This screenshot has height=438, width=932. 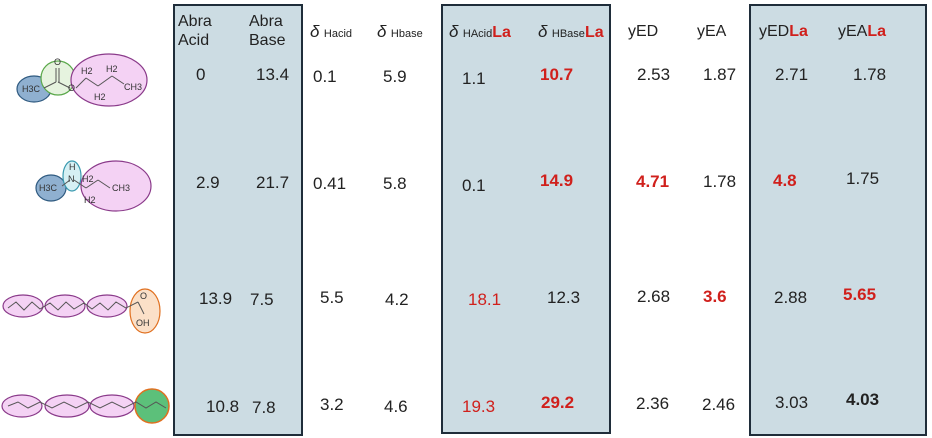 What do you see at coordinates (71, 88) in the screenshot?
I see `m1-o-mid-label: O` at bounding box center [71, 88].